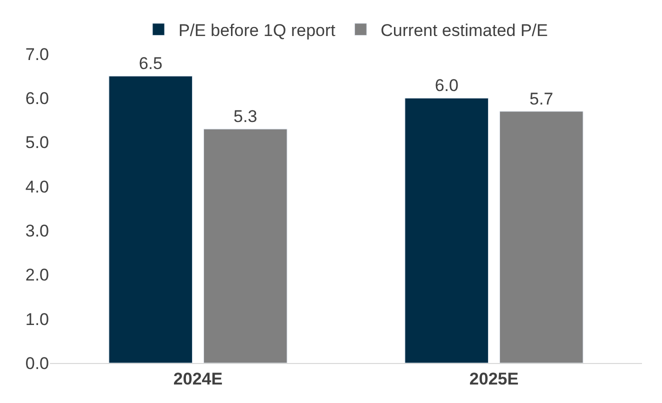 The width and height of the screenshot is (662, 403). What do you see at coordinates (464, 30) in the screenshot?
I see `legend-label: Current estimated P/E` at bounding box center [464, 30].